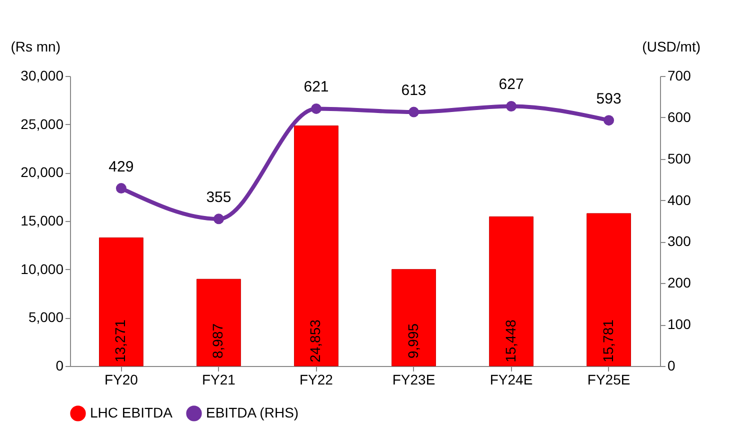 The image size is (736, 435). Describe the element at coordinates (42, 220) in the screenshot. I see `y-tick-label: 15,000` at that location.